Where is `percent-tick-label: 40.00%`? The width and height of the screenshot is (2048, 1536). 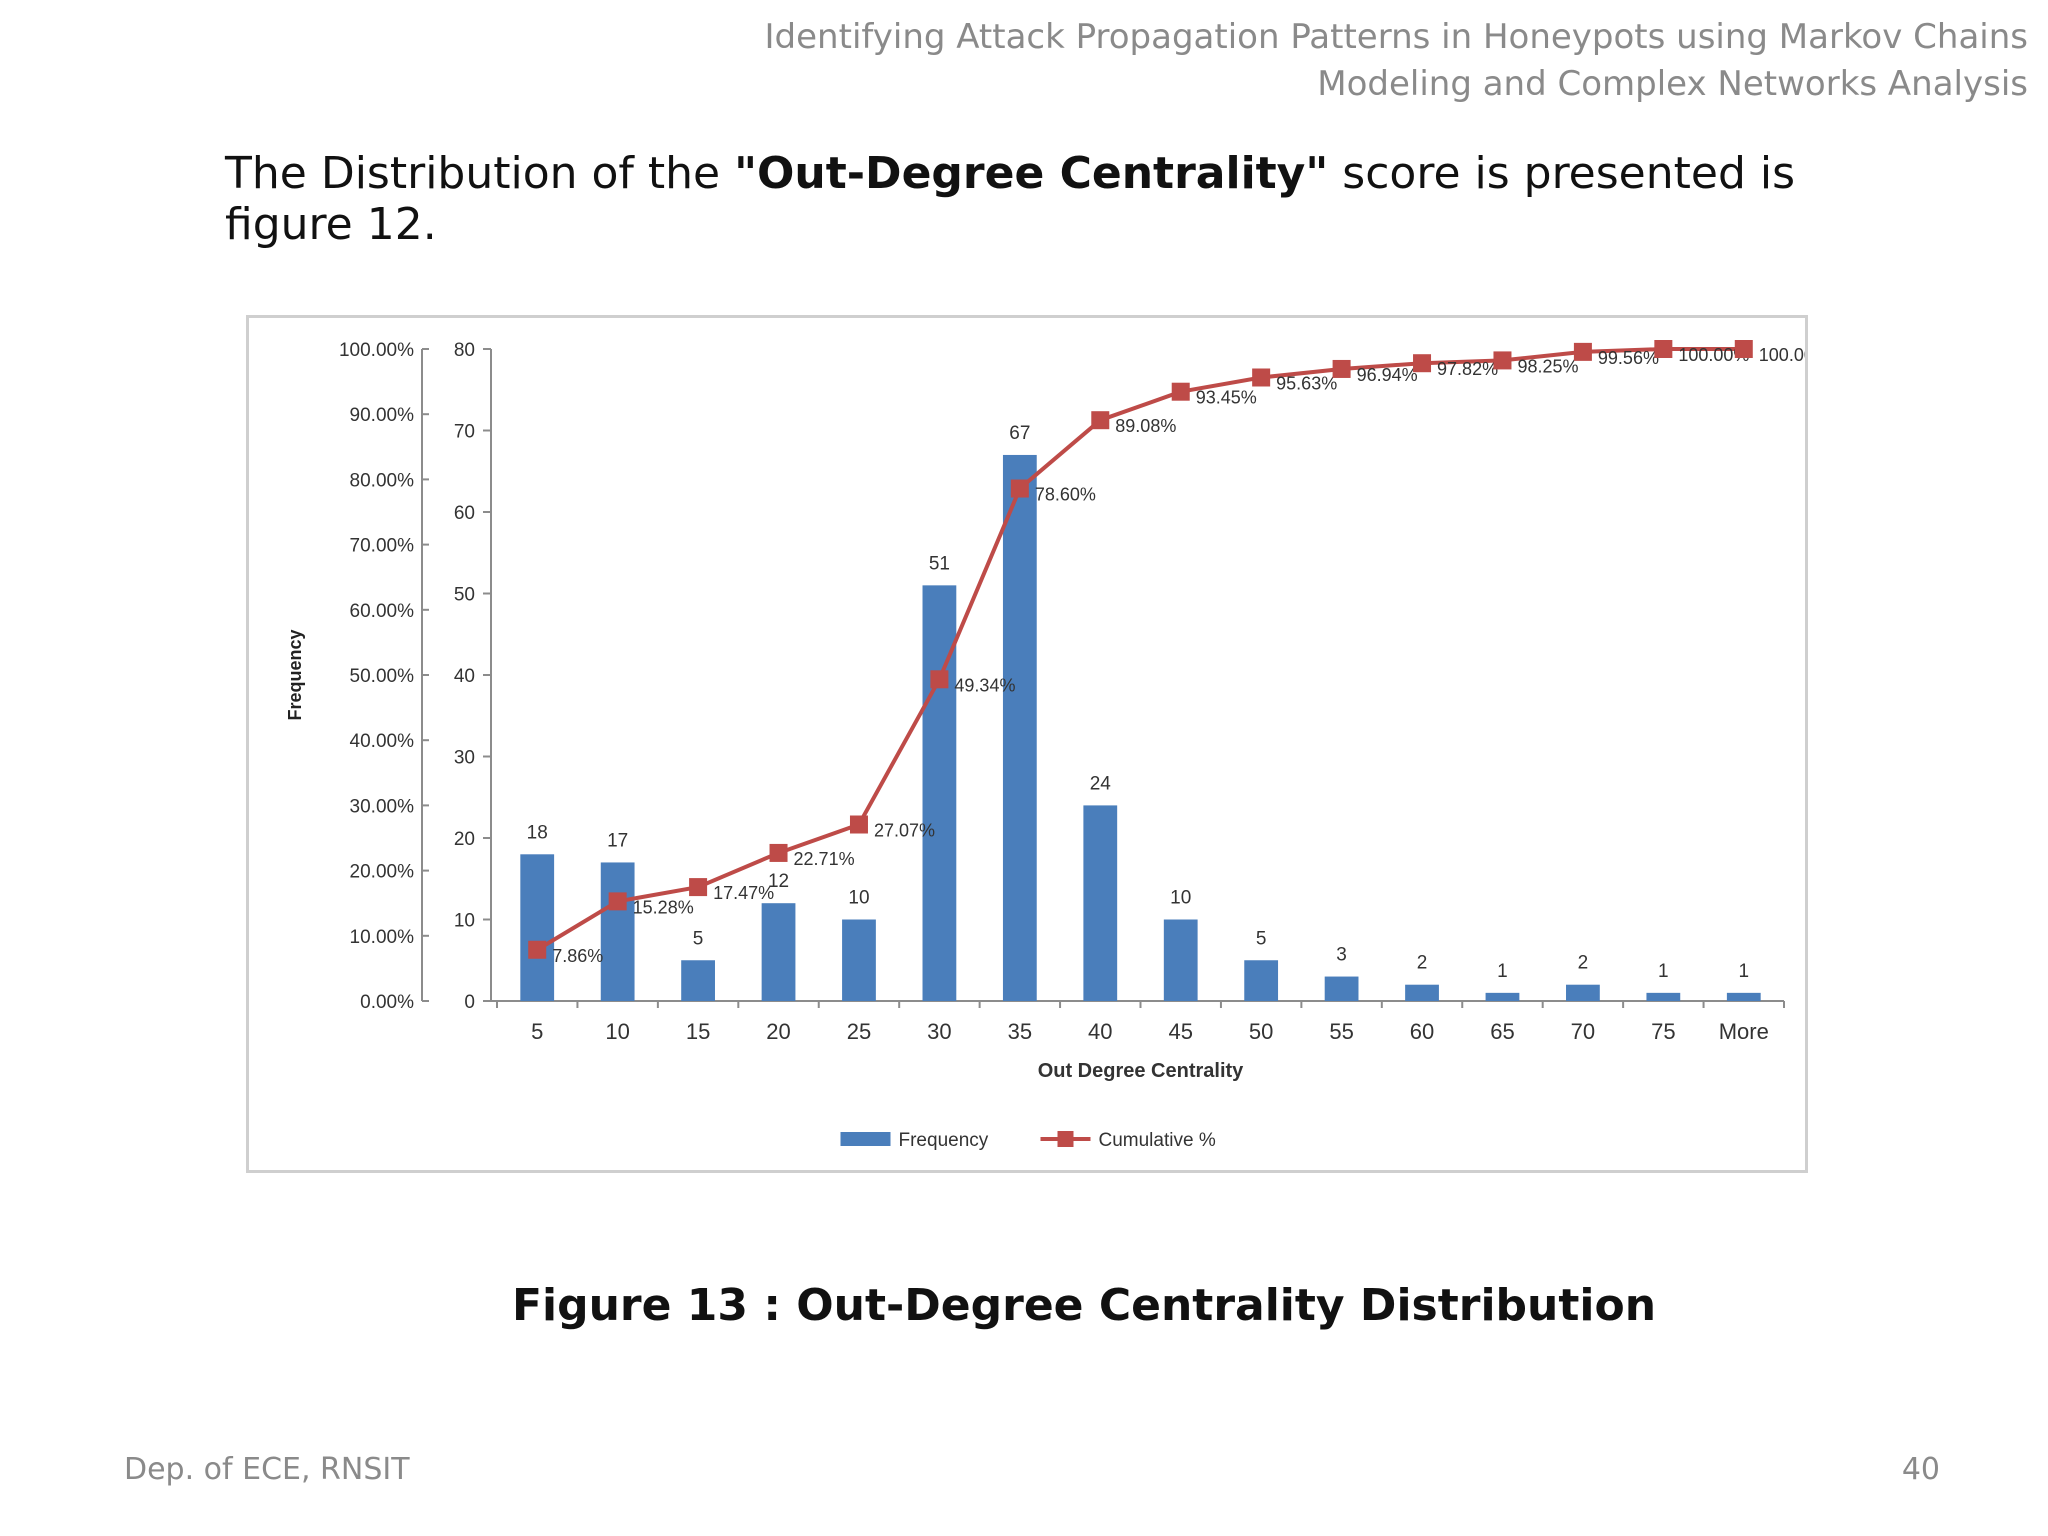
percent-tick-label: 40.00% is located at coordinates (382, 741).